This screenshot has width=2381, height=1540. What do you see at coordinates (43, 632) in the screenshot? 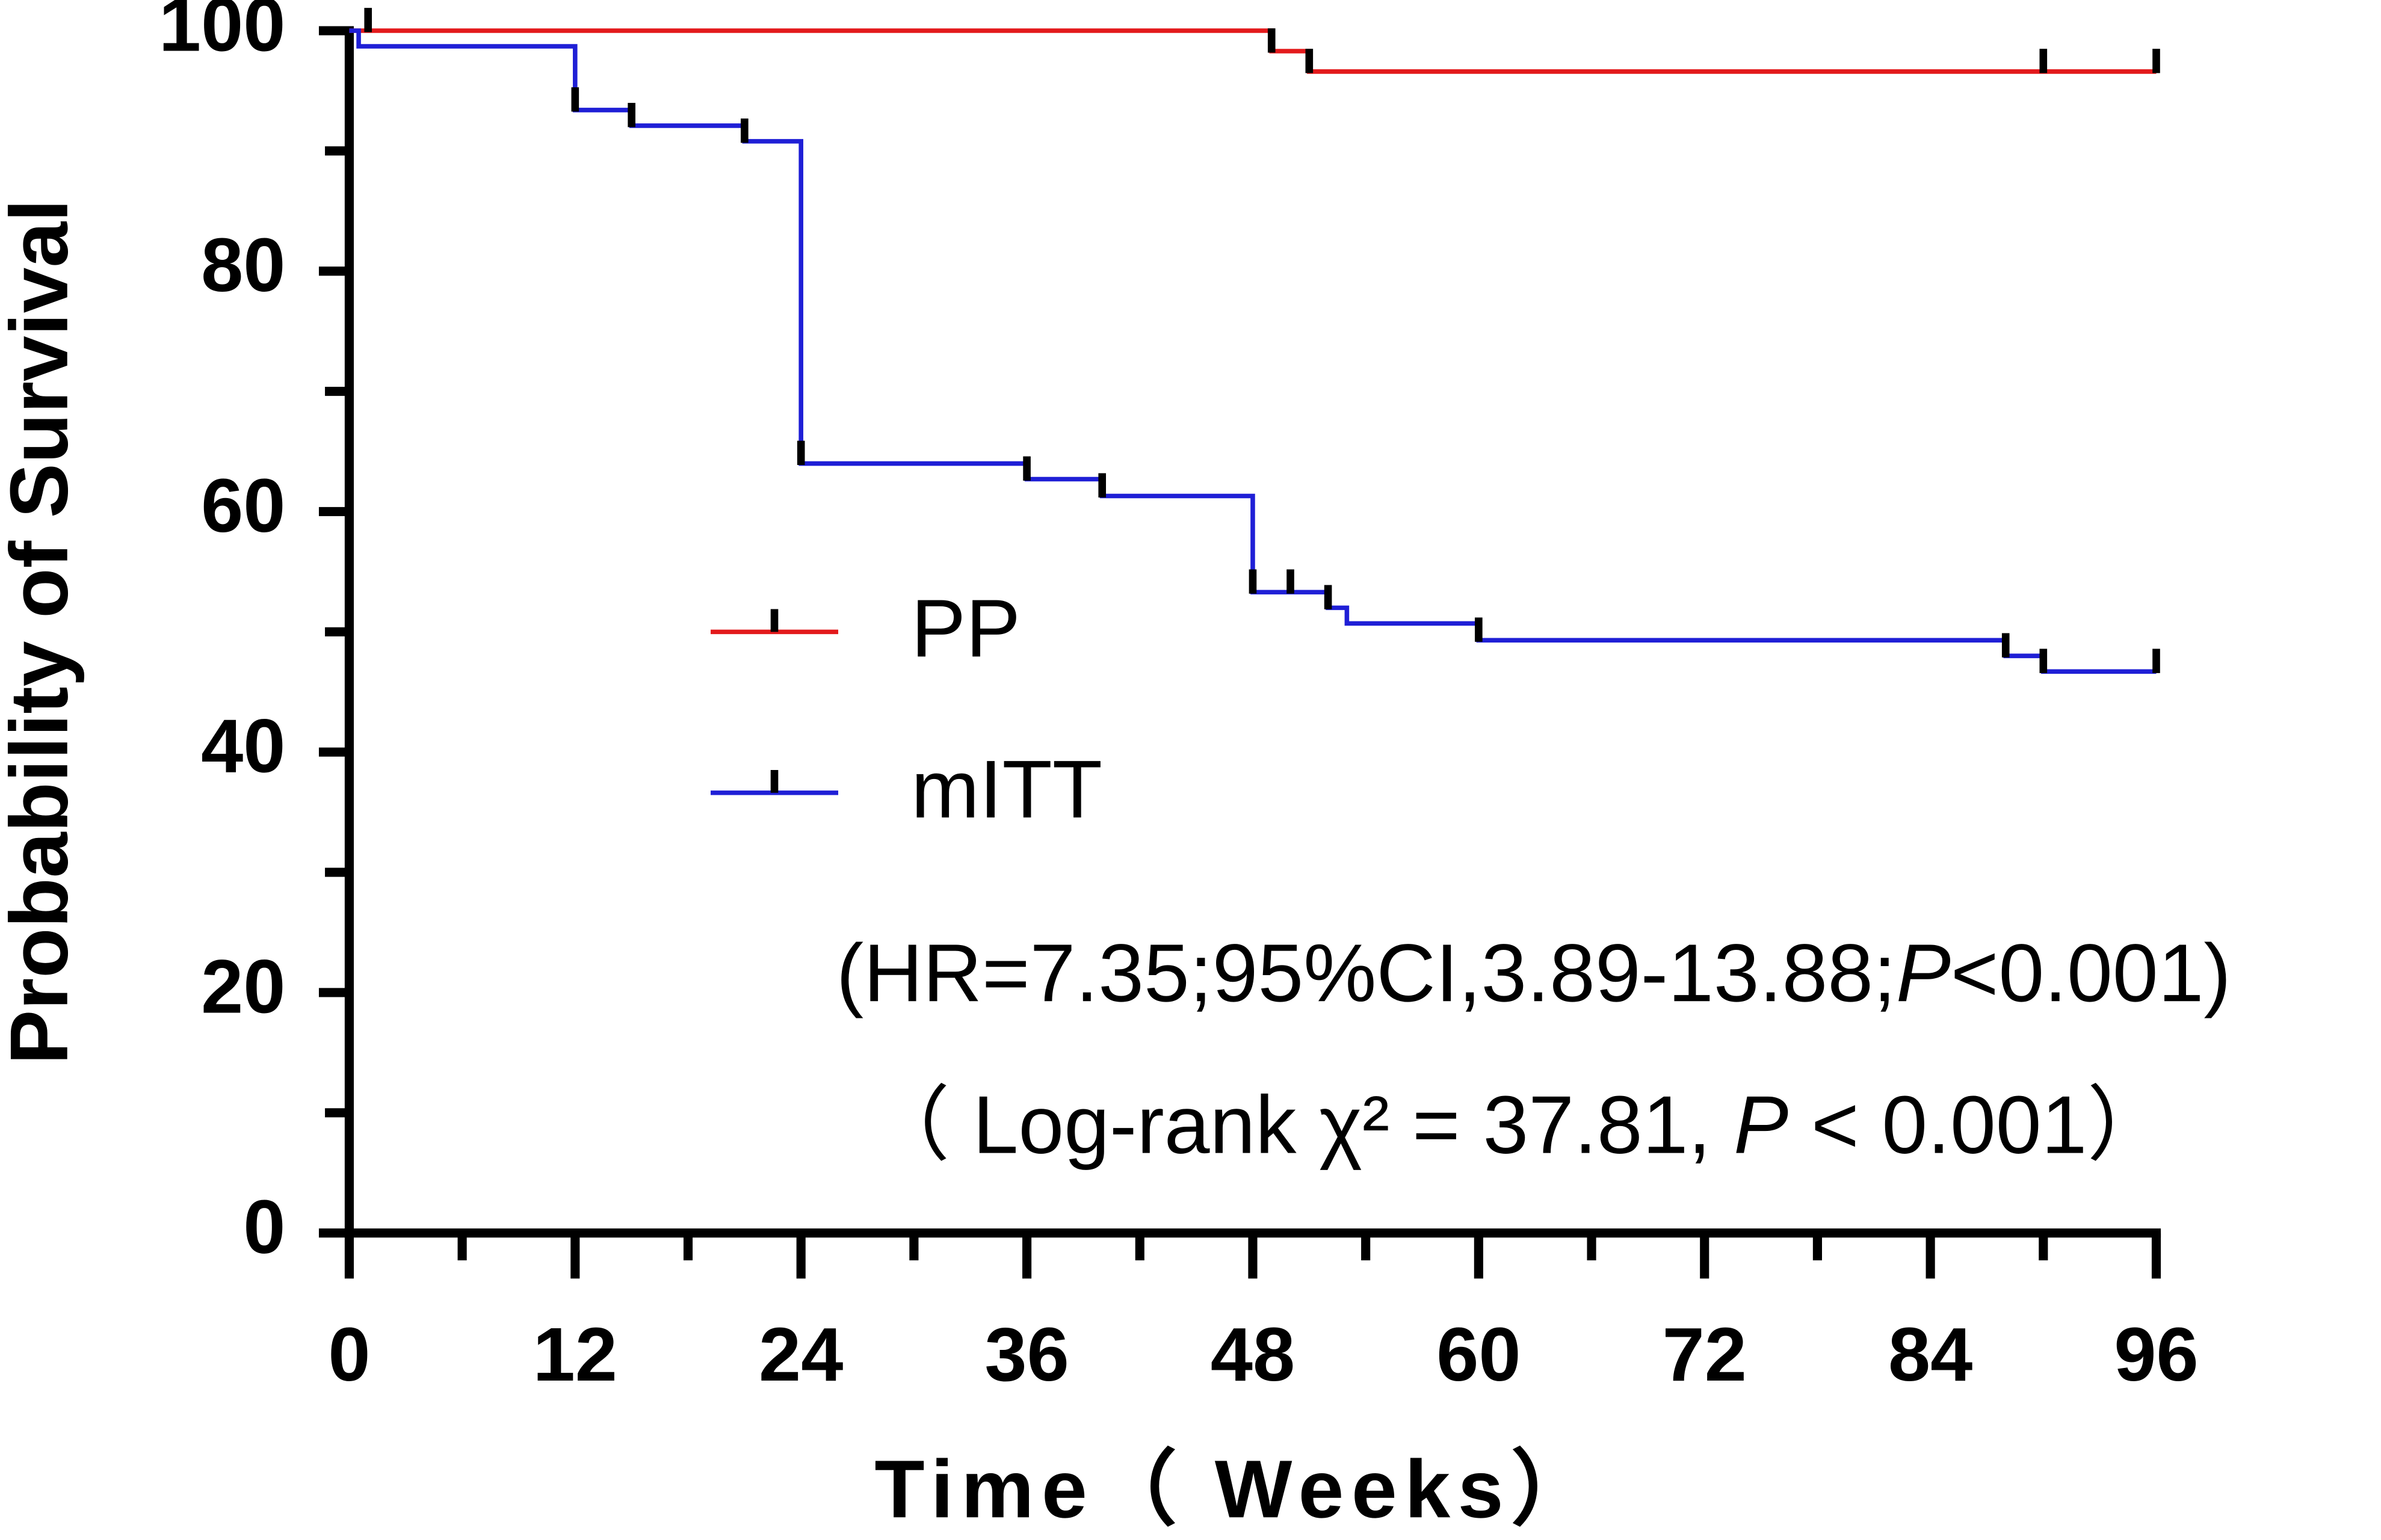
I see `y-axis-title: Probability of Survival` at bounding box center [43, 632].